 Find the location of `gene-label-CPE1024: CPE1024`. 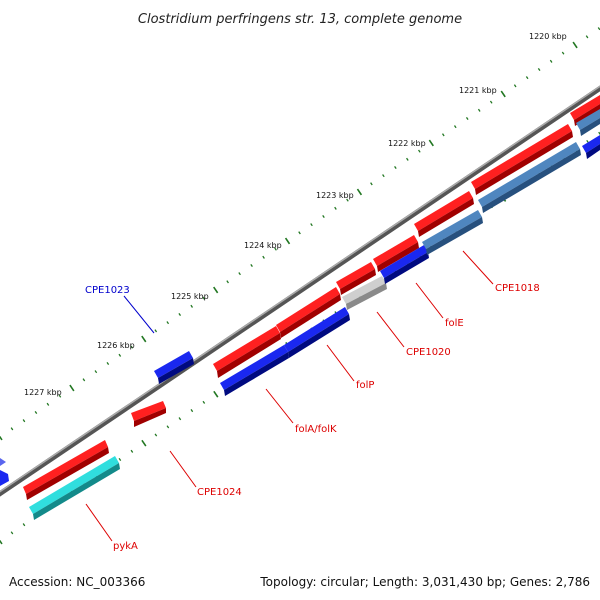

gene-label-CPE1024: CPE1024 is located at coordinates (219, 492).